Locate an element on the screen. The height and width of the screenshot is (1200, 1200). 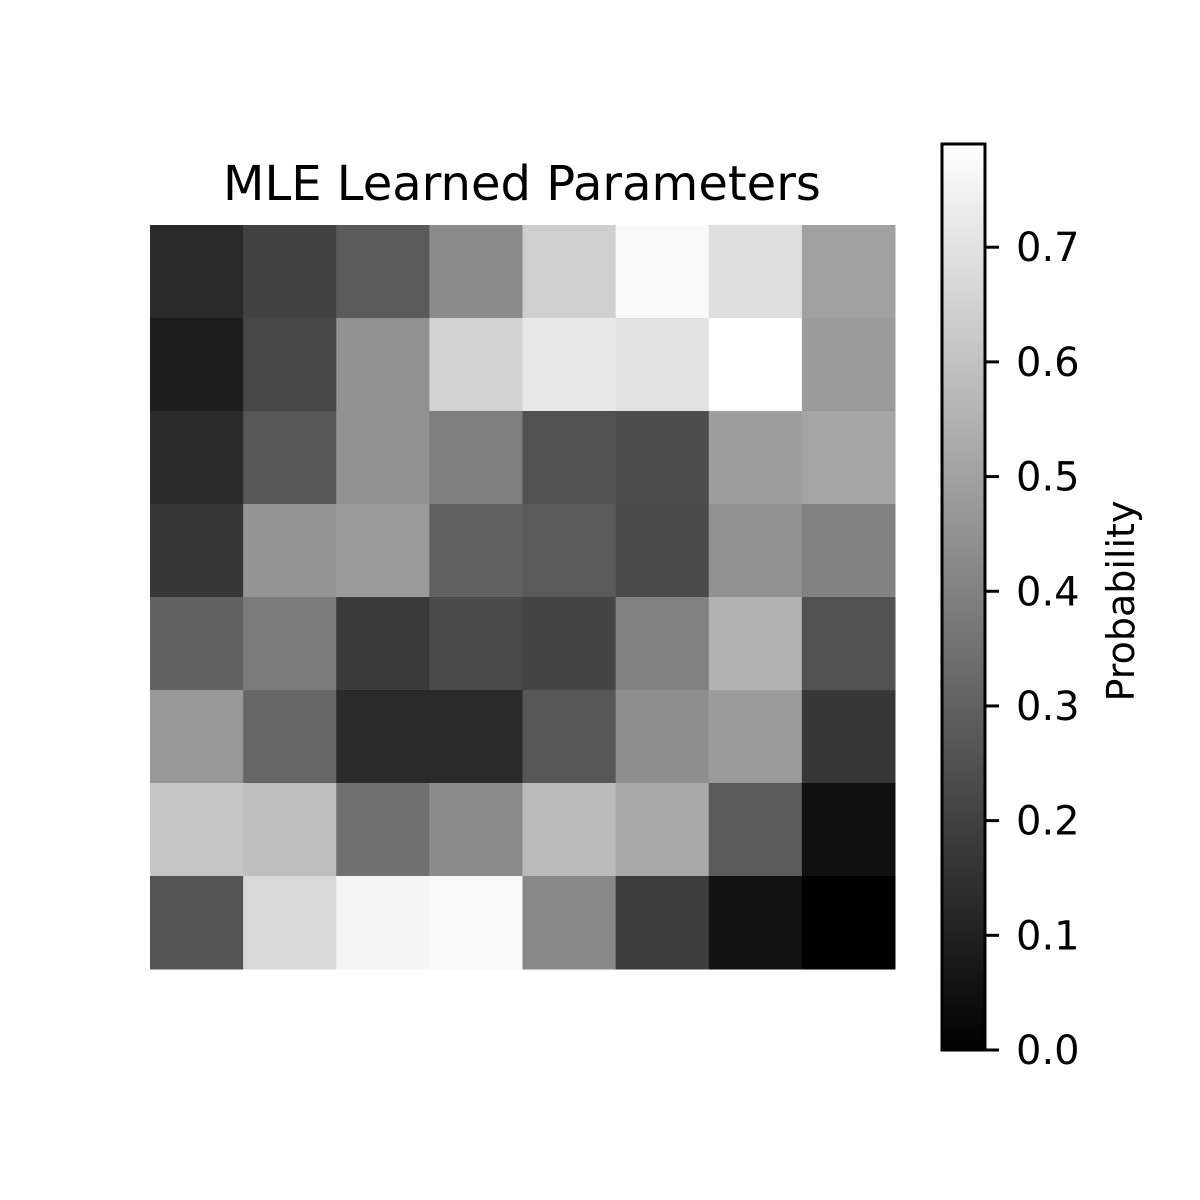
colorbar-ticks: 0.0 0.1 0.2 0.3 0.4 0.5 0.6 0.7 is located at coordinates (1032, 649).